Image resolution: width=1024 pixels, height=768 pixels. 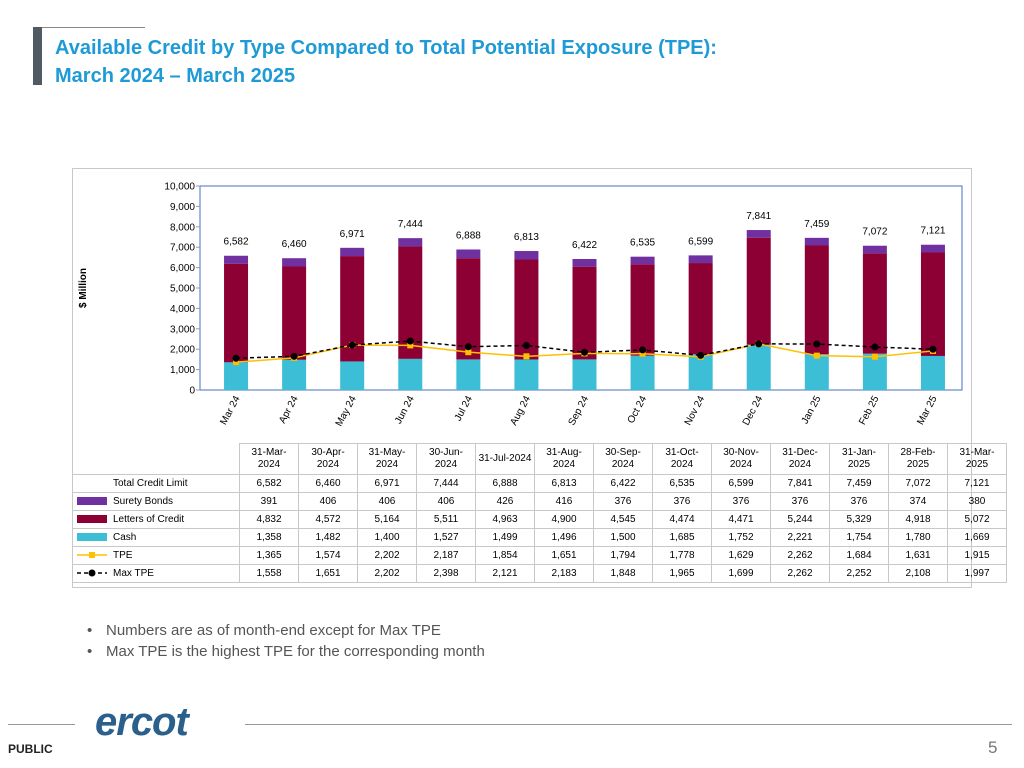 What do you see at coordinates (352, 234) in the screenshot?
I see `total-label: 6,971` at bounding box center [352, 234].